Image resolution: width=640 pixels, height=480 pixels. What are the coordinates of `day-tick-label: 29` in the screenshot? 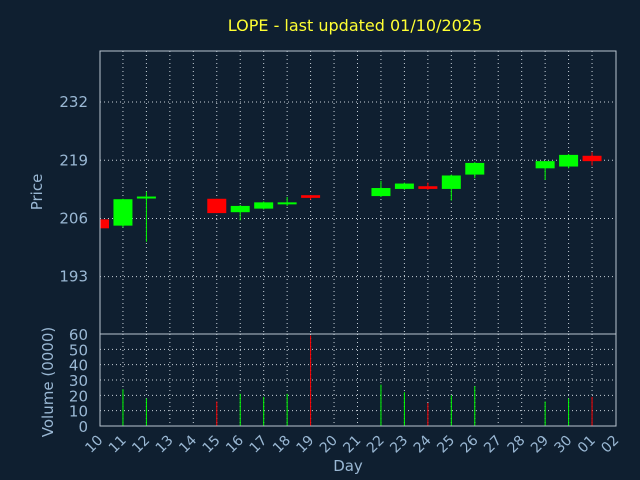 It's located at (540, 445).